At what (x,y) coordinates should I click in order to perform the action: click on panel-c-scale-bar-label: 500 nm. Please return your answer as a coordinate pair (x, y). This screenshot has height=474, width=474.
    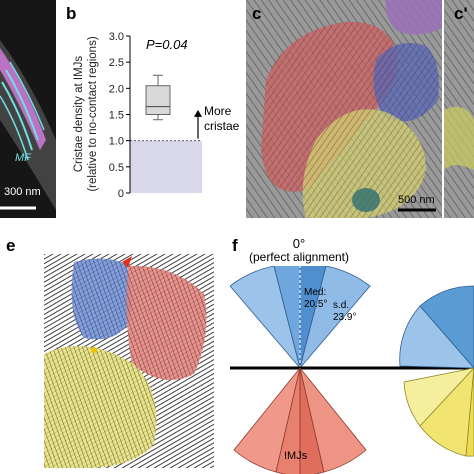
    Looking at the image, I should click on (416, 200).